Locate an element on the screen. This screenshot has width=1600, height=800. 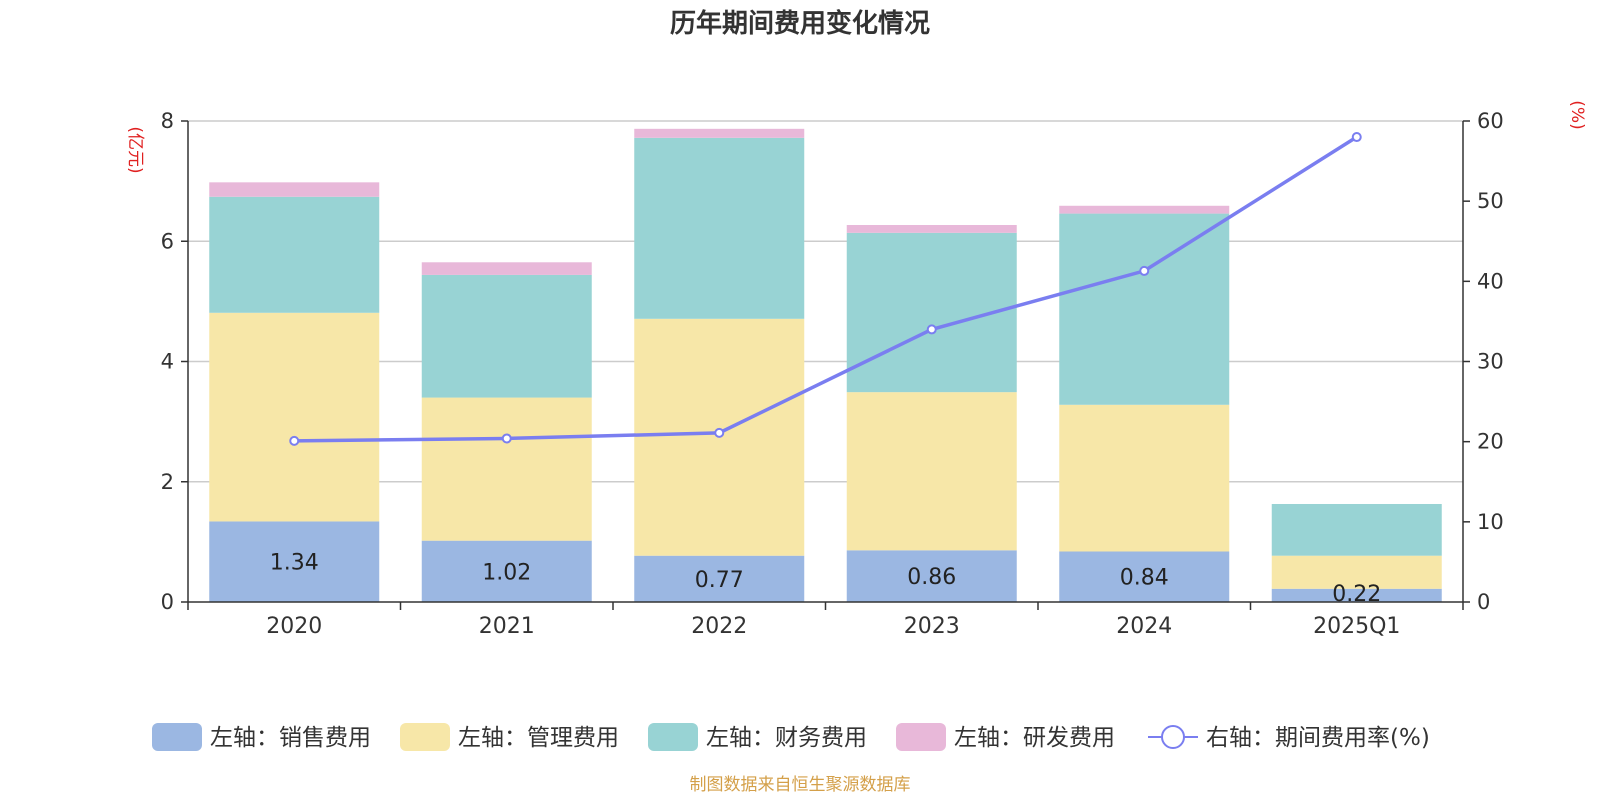
x-tick-label: 2023 is located at coordinates (932, 626).